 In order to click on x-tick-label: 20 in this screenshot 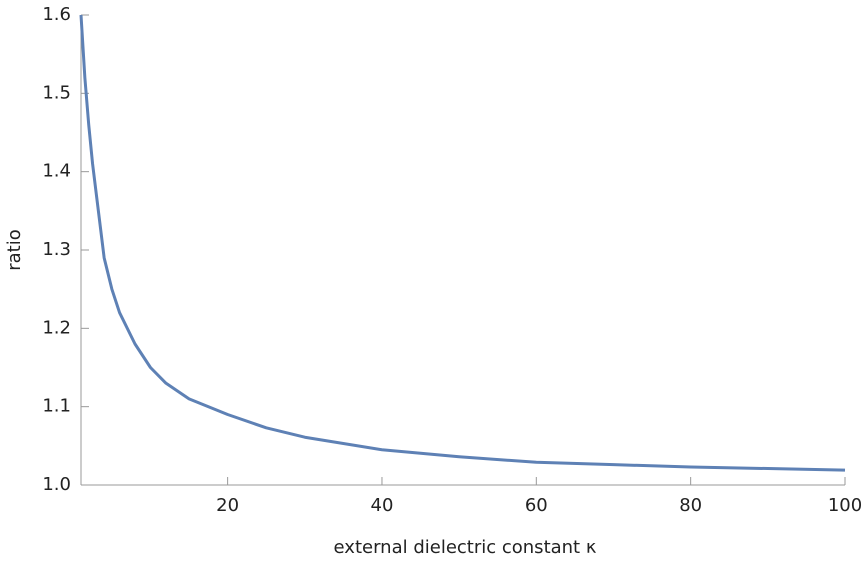, I will do `click(227, 505)`.